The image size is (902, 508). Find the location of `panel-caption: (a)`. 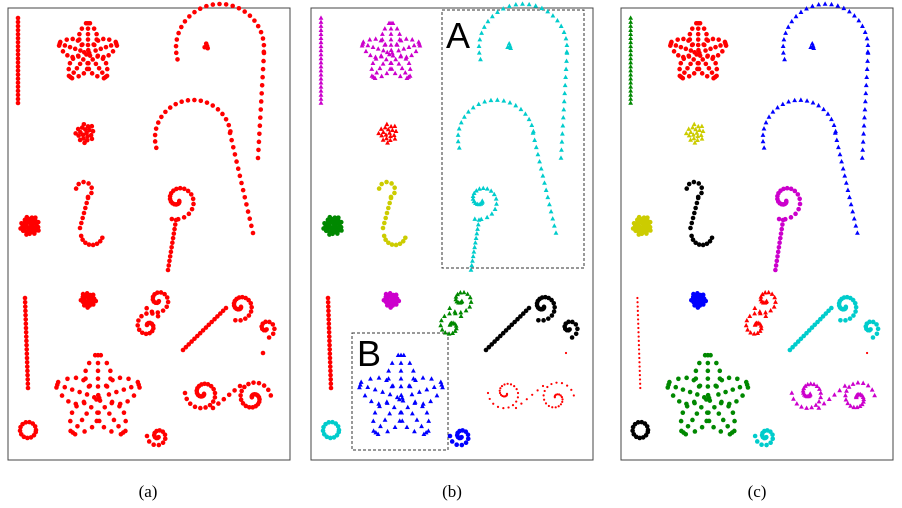

panel-caption: (a) is located at coordinates (148, 491).